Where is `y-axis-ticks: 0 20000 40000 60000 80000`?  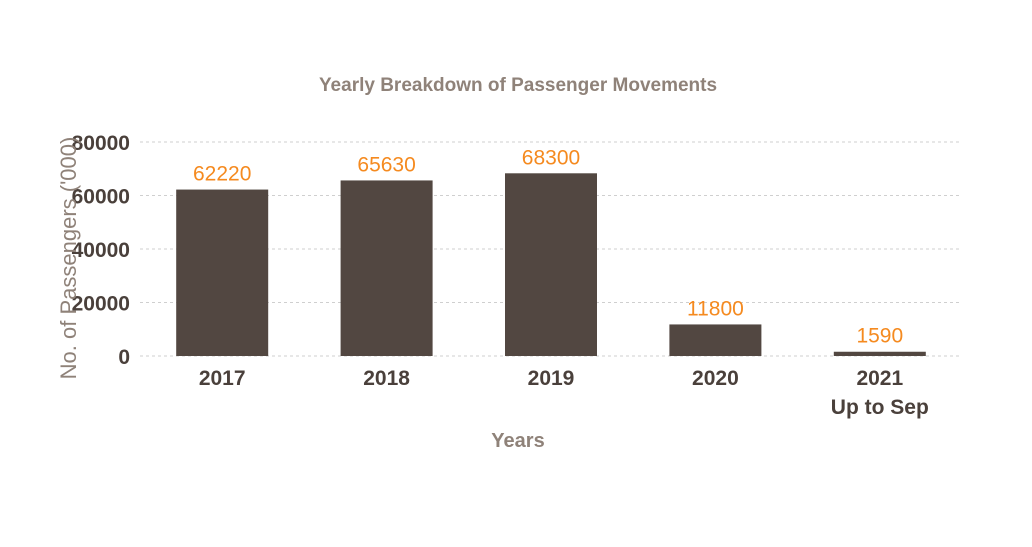
y-axis-ticks: 0 20000 40000 60000 80000 is located at coordinates (101, 250).